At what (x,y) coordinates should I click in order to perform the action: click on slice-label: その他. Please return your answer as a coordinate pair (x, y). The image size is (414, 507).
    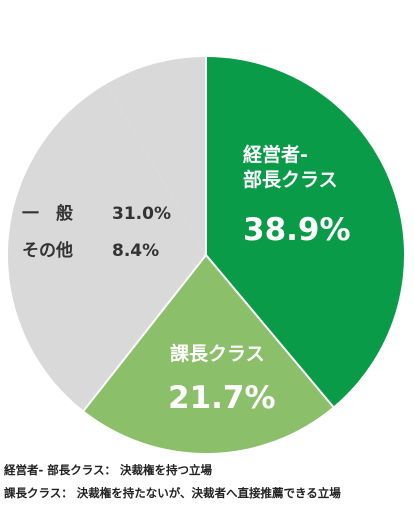
    Looking at the image, I should click on (47, 251).